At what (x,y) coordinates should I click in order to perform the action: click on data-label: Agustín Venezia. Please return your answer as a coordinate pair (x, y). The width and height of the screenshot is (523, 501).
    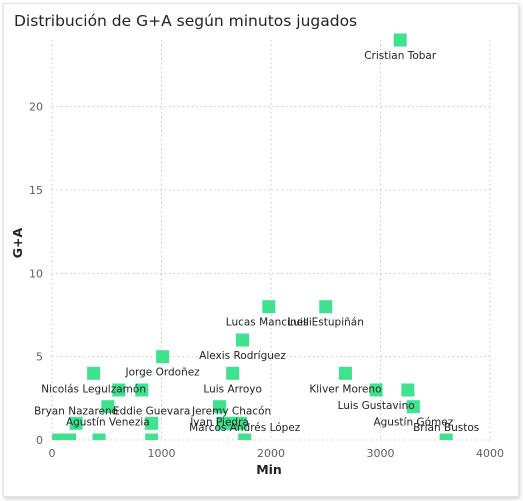
    Looking at the image, I should click on (108, 423).